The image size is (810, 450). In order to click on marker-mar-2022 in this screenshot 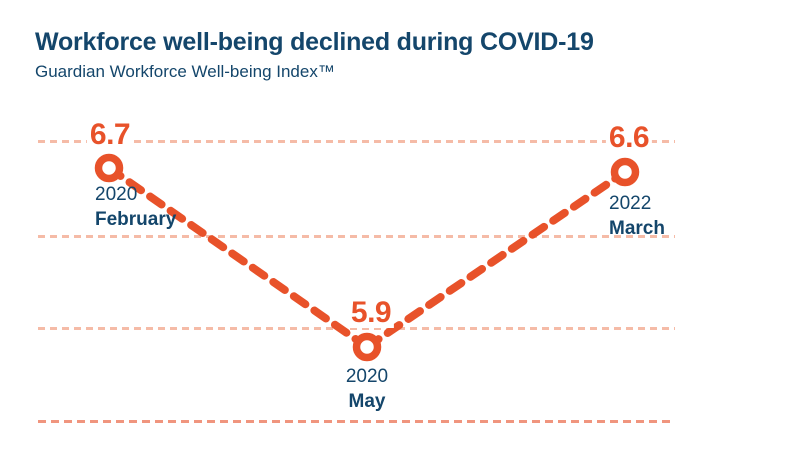, I will do `click(625, 172)`.